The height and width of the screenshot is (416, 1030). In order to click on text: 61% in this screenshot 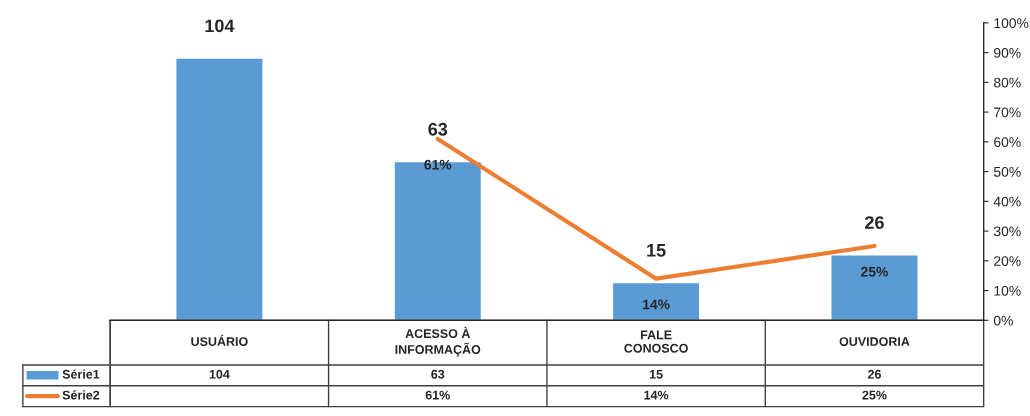, I will do `click(438, 164)`.